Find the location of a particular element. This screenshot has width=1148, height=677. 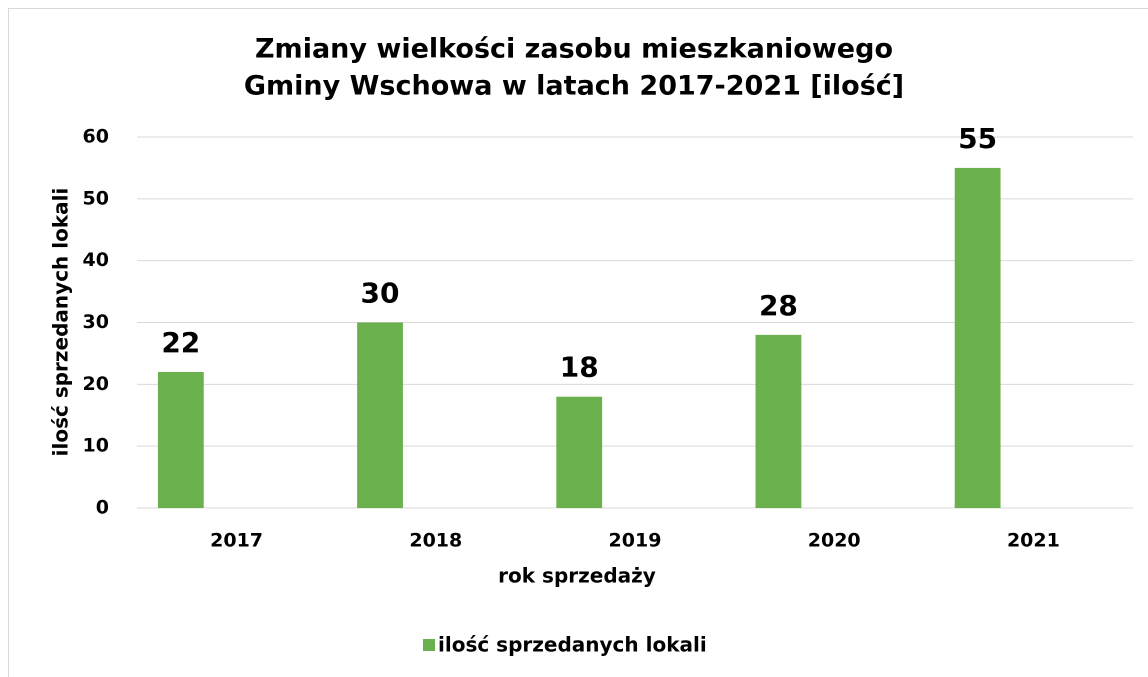

x-tick-label: 2021 is located at coordinates (1033, 541).